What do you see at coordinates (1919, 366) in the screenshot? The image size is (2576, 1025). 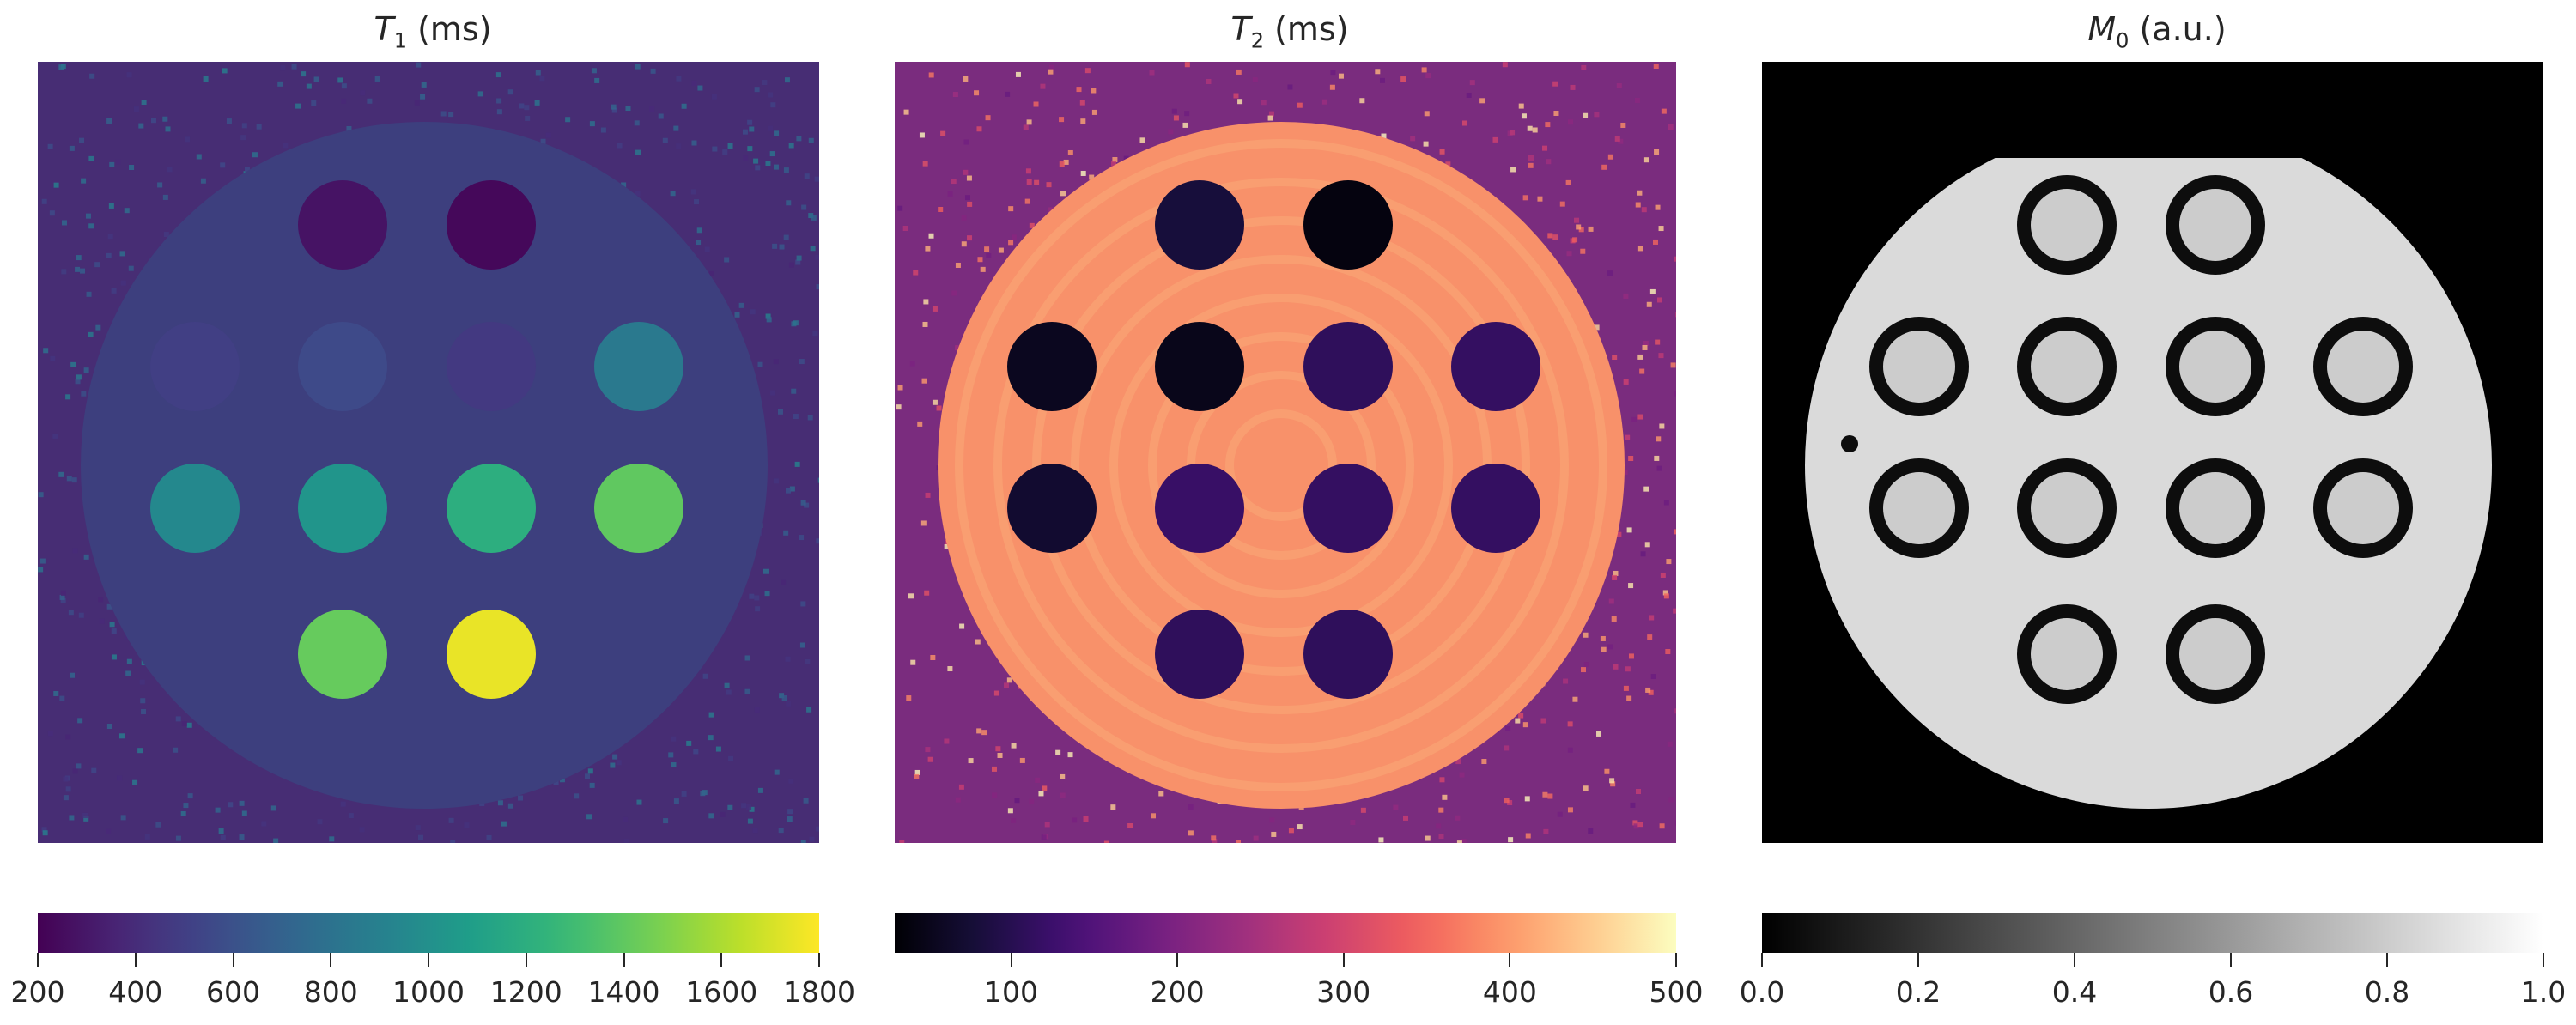 I see `vial-r2-c1` at bounding box center [1919, 366].